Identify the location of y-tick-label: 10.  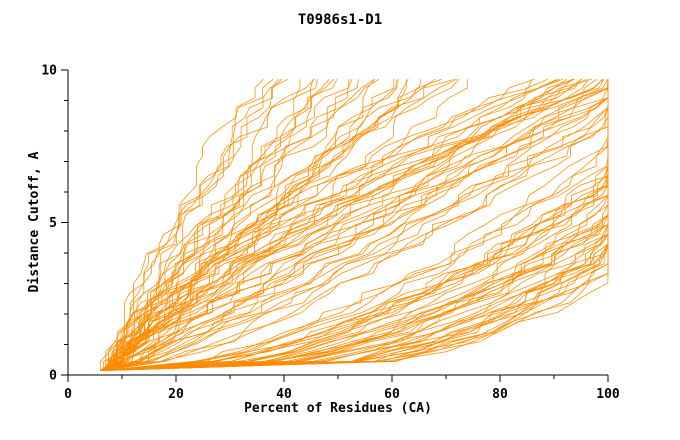
(49, 71).